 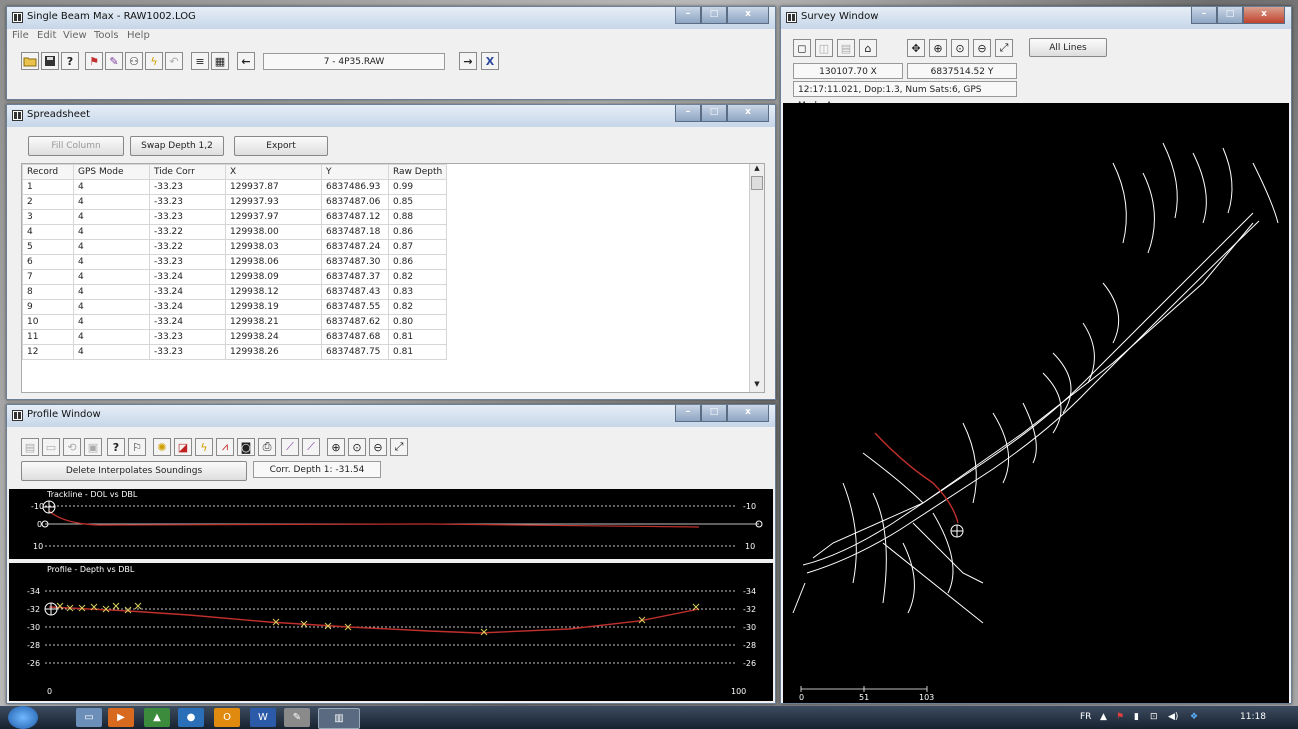 I want to click on table-cell: 1, so click(x=48, y=187).